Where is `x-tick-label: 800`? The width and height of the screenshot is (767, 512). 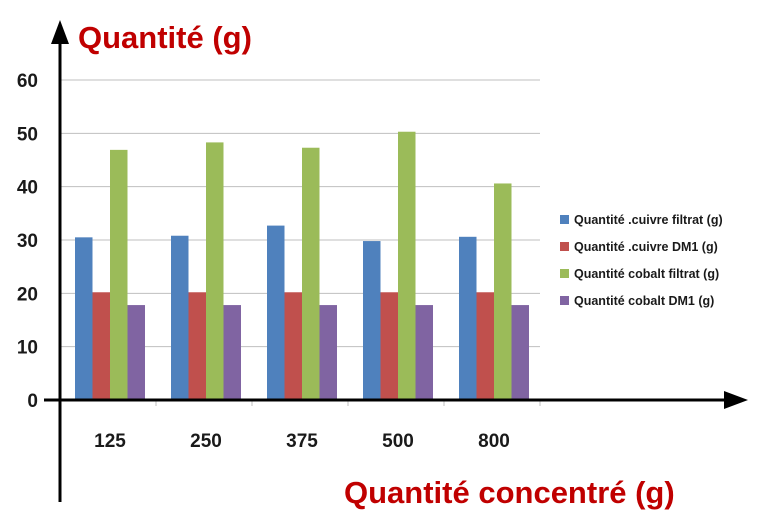 x-tick-label: 800 is located at coordinates (494, 441).